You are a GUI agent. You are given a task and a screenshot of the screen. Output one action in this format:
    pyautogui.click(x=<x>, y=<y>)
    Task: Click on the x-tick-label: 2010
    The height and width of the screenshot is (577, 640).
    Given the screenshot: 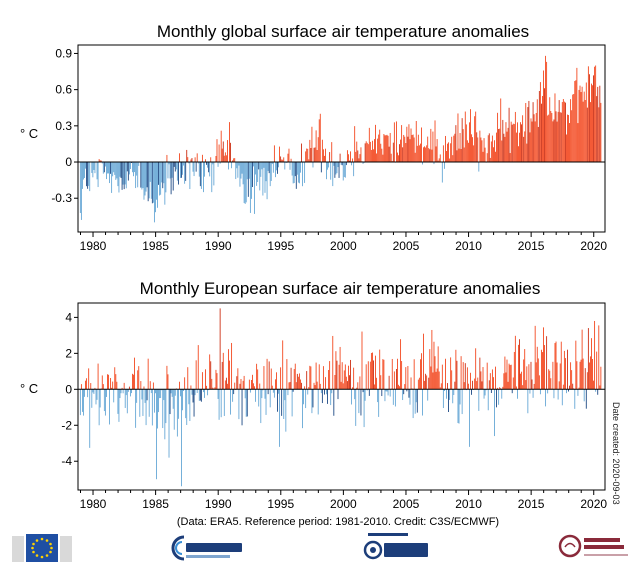 What is the action you would take?
    pyautogui.click(x=468, y=504)
    